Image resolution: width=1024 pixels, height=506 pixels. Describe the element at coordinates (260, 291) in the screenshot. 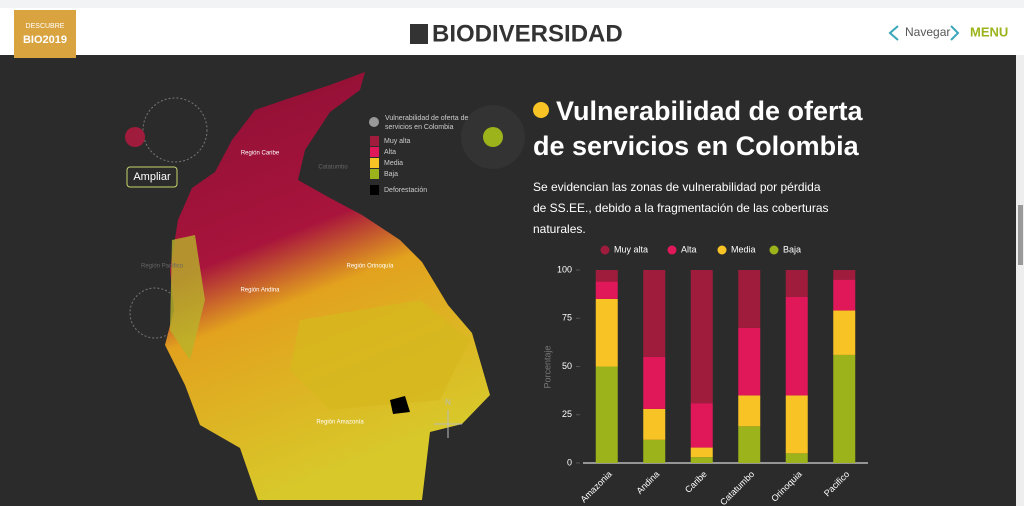

I see `region-label: Región Andina` at that location.